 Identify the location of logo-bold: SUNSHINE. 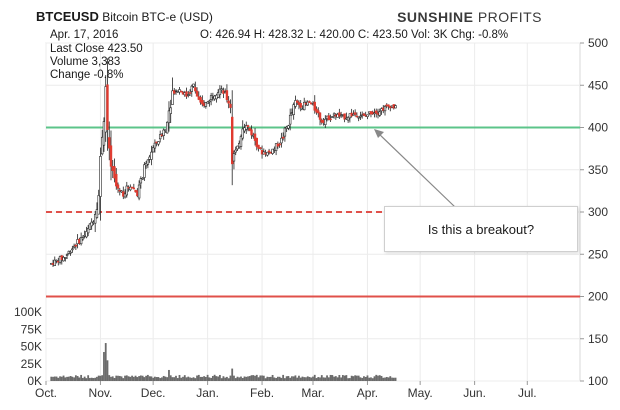
(435, 17).